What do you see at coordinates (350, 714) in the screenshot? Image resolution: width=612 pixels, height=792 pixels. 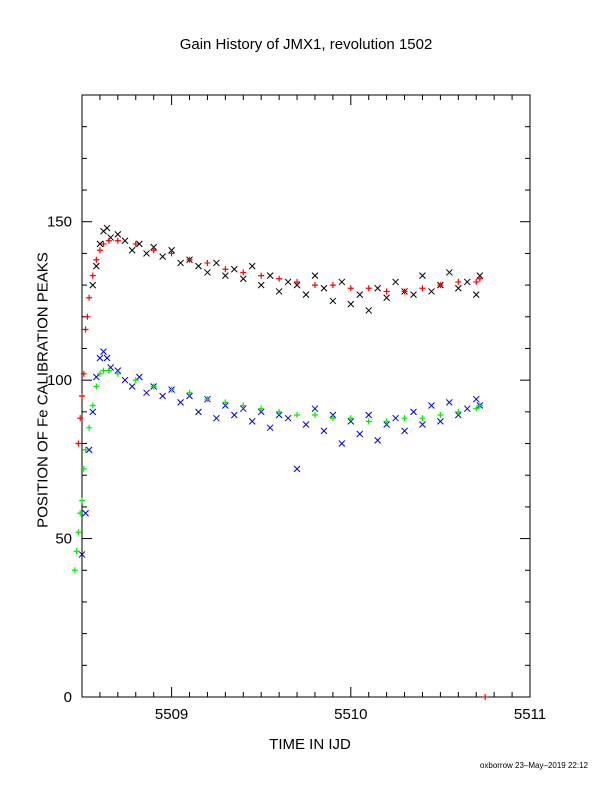 I see `x-tick-label: 5510` at bounding box center [350, 714].